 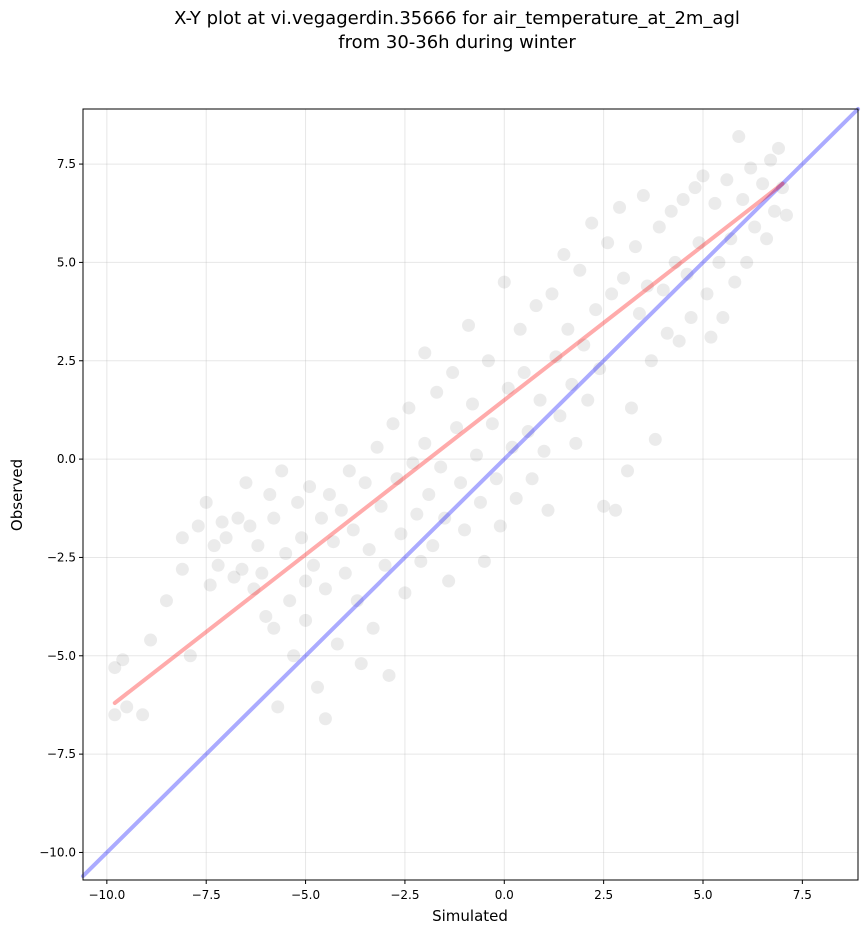 I want to click on chart-title-line-2: from 30-36h during winter, so click(x=457, y=42).